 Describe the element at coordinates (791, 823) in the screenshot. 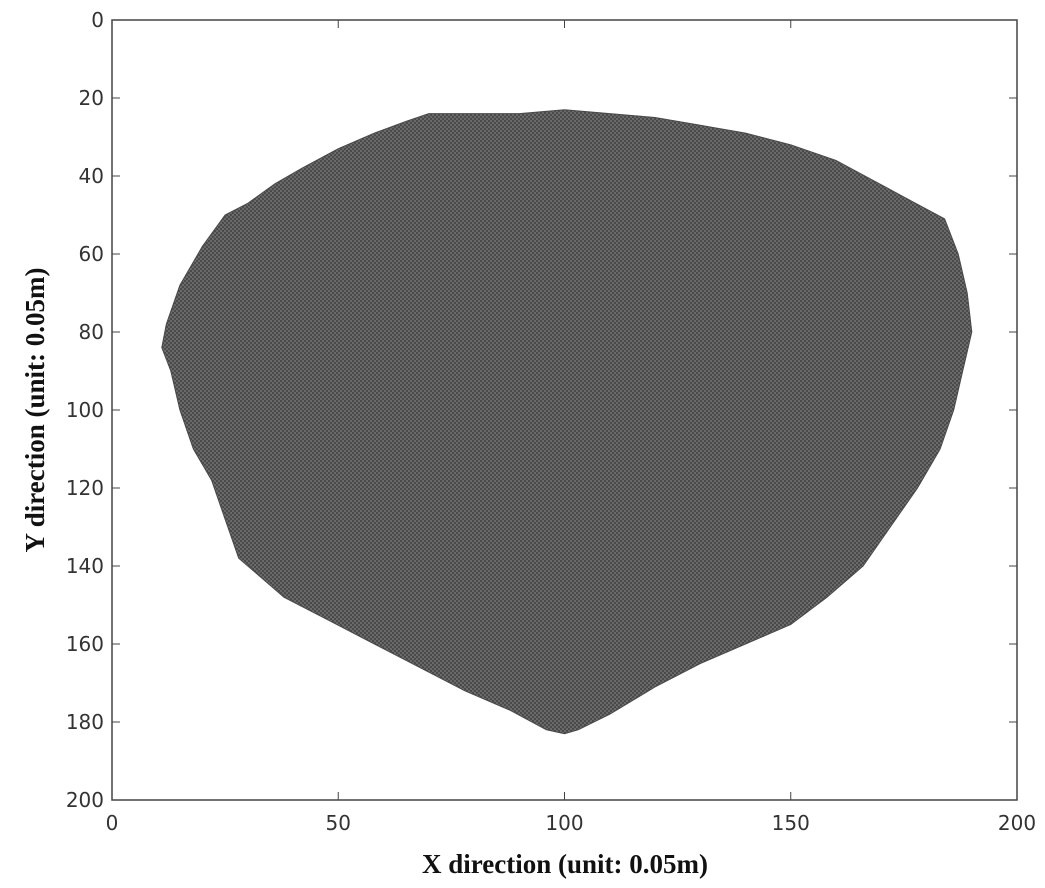

I see `x-tick-label: 150` at that location.